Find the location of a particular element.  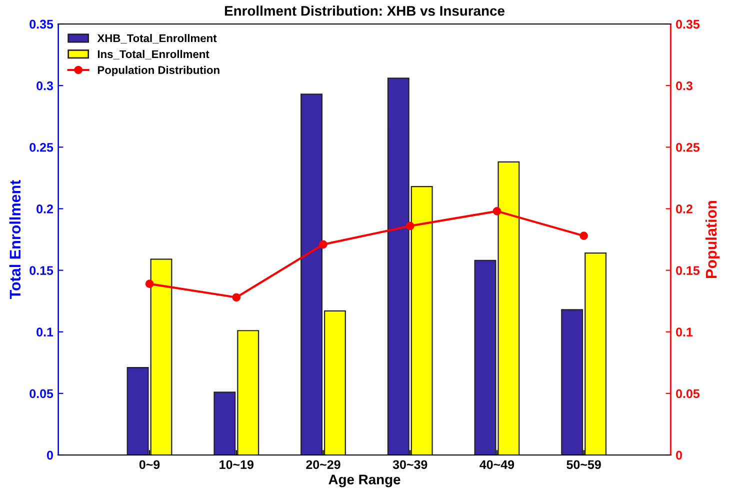

y2-tick-label: 0.15 is located at coordinates (688, 270).